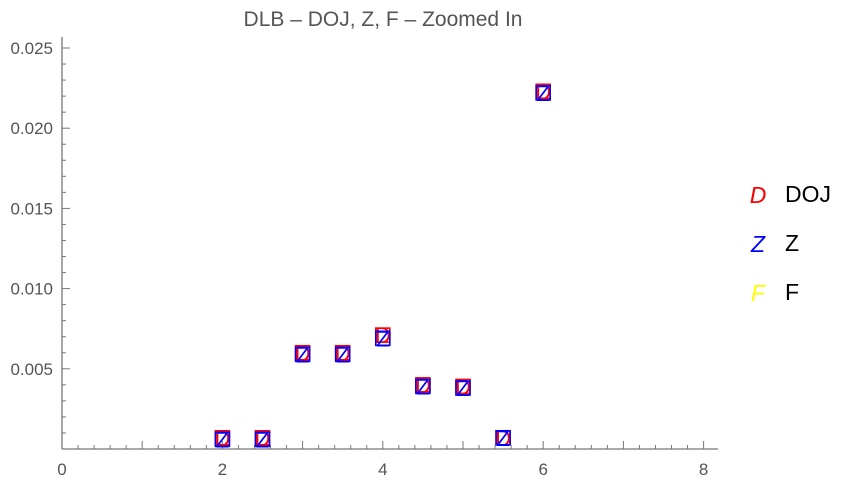 The height and width of the screenshot is (487, 850). What do you see at coordinates (31, 48) in the screenshot?
I see `y-tick-label: 0.025` at bounding box center [31, 48].